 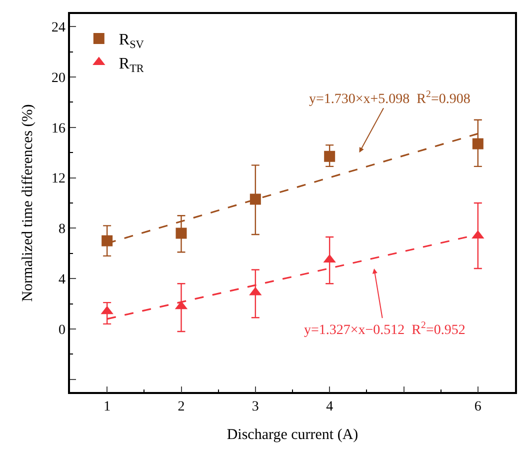 What do you see at coordinates (62, 280) in the screenshot?
I see `y-tick-label: 4` at bounding box center [62, 280].